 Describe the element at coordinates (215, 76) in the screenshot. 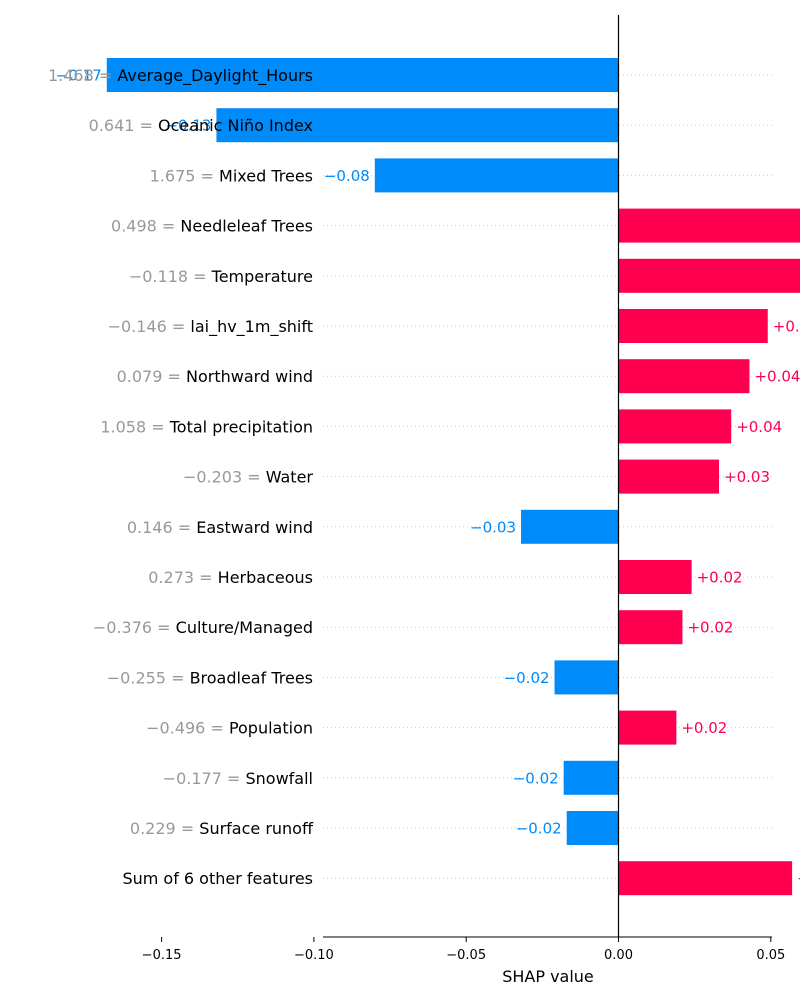

I see `feature-name: Average_Daylight_Hours` at that location.